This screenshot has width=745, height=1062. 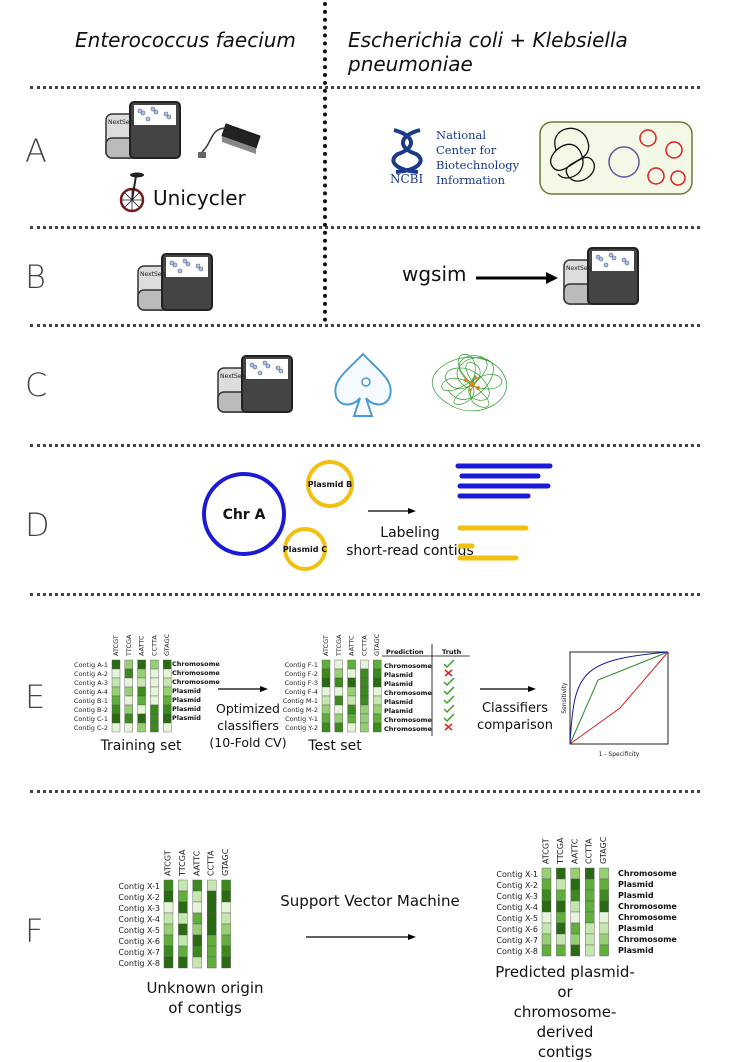 What do you see at coordinates (211, 863) in the screenshot?
I see `kmer-label: CCTTA` at bounding box center [211, 863].